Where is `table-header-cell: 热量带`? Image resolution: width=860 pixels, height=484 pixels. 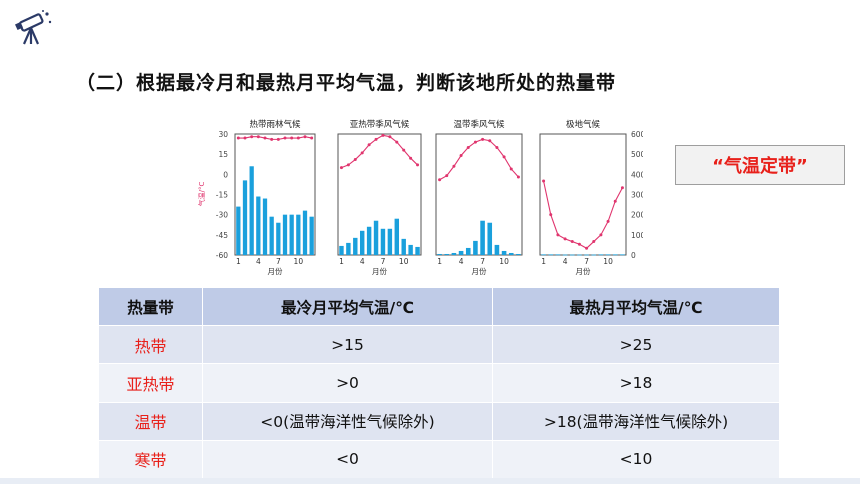
table-header-cell: 热量带 is located at coordinates (150, 306).